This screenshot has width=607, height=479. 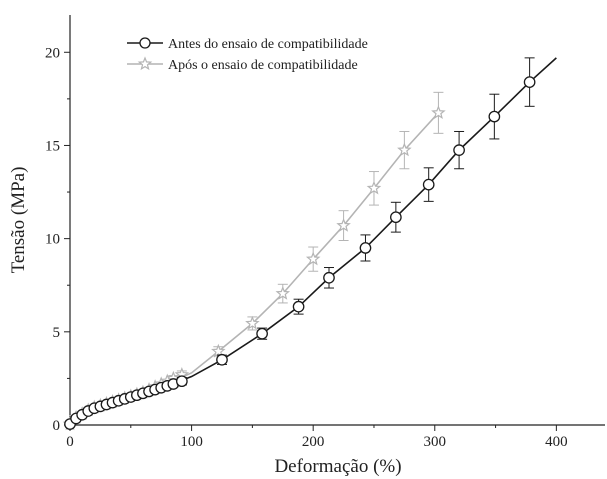 I want to click on y-axis-label: Tensão (MPa), so click(x=18, y=220).